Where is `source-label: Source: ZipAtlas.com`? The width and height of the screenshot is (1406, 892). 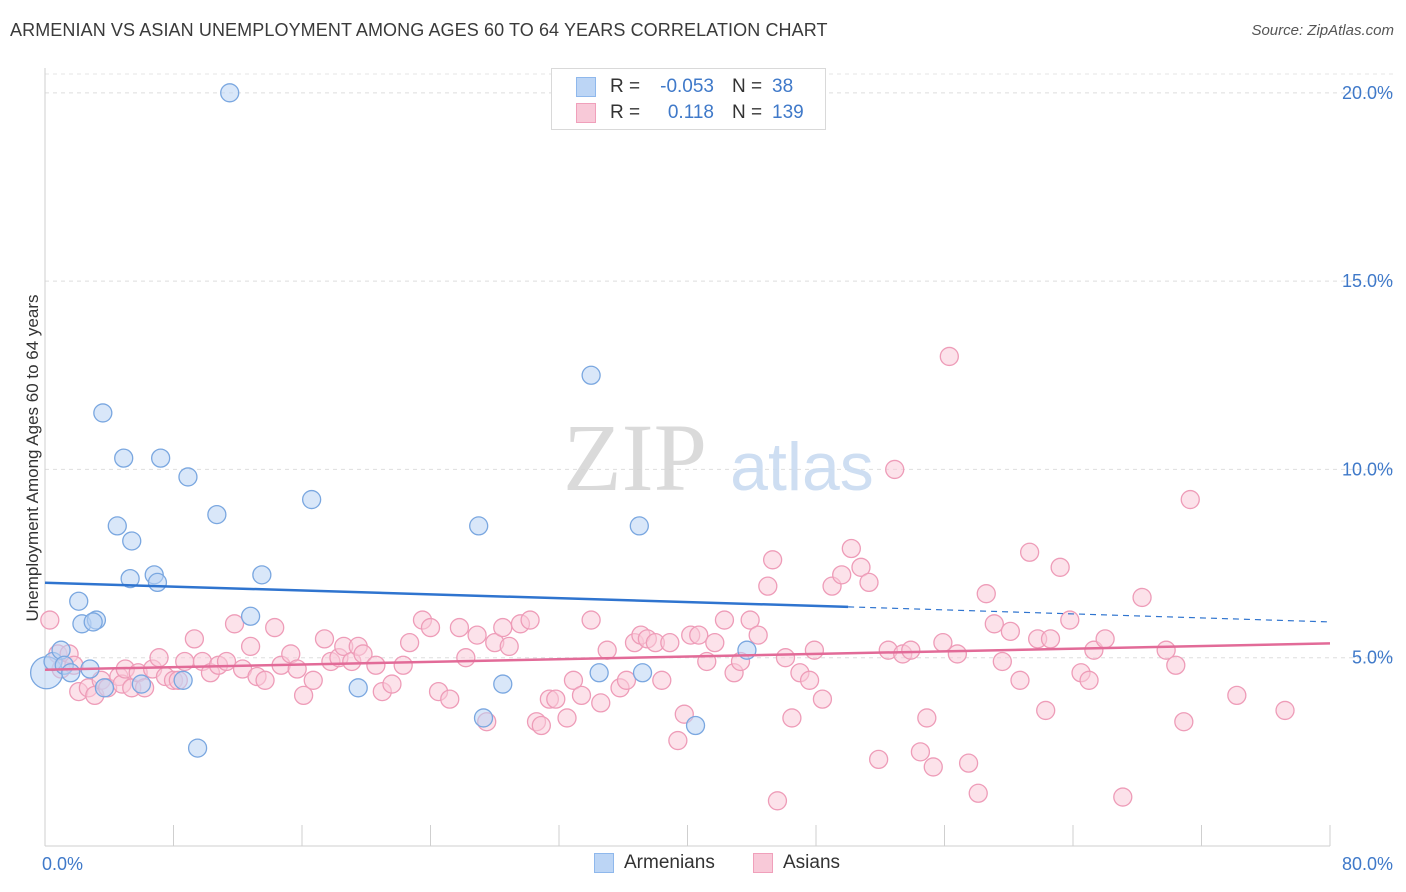
source-label: Source: ZipAtlas.com is located at coordinates (1322, 30).